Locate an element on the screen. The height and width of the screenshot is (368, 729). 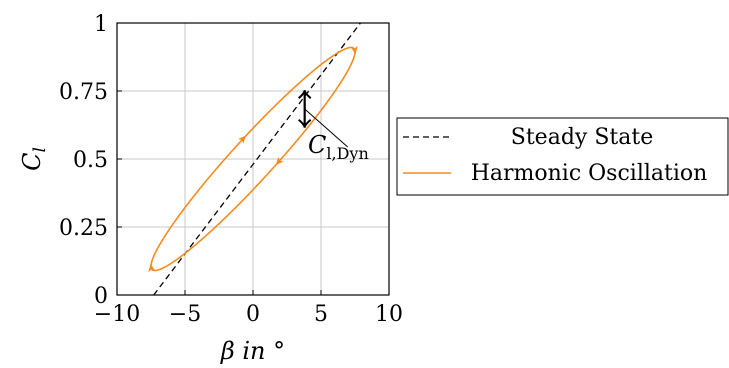
legend: Steady State Harmonic Oscillation is located at coordinates (562, 156).